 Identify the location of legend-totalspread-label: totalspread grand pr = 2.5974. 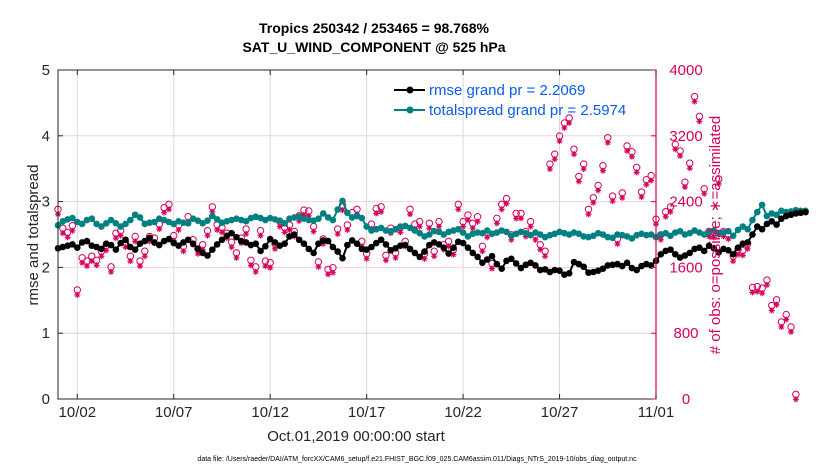
(527, 110).